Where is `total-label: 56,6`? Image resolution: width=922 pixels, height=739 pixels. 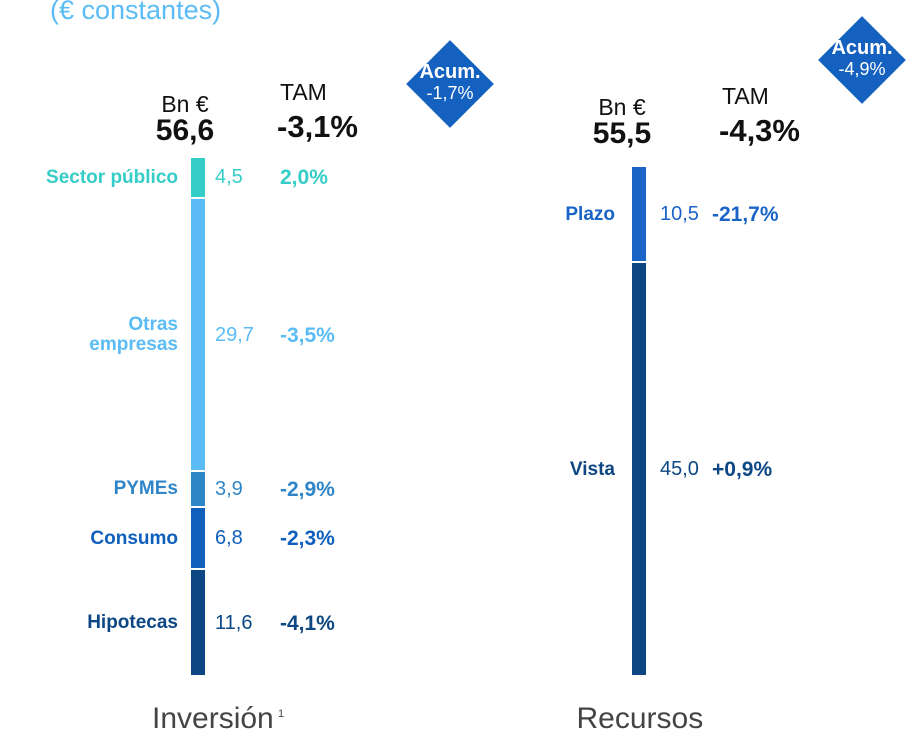
total-label: 56,6 is located at coordinates (185, 130).